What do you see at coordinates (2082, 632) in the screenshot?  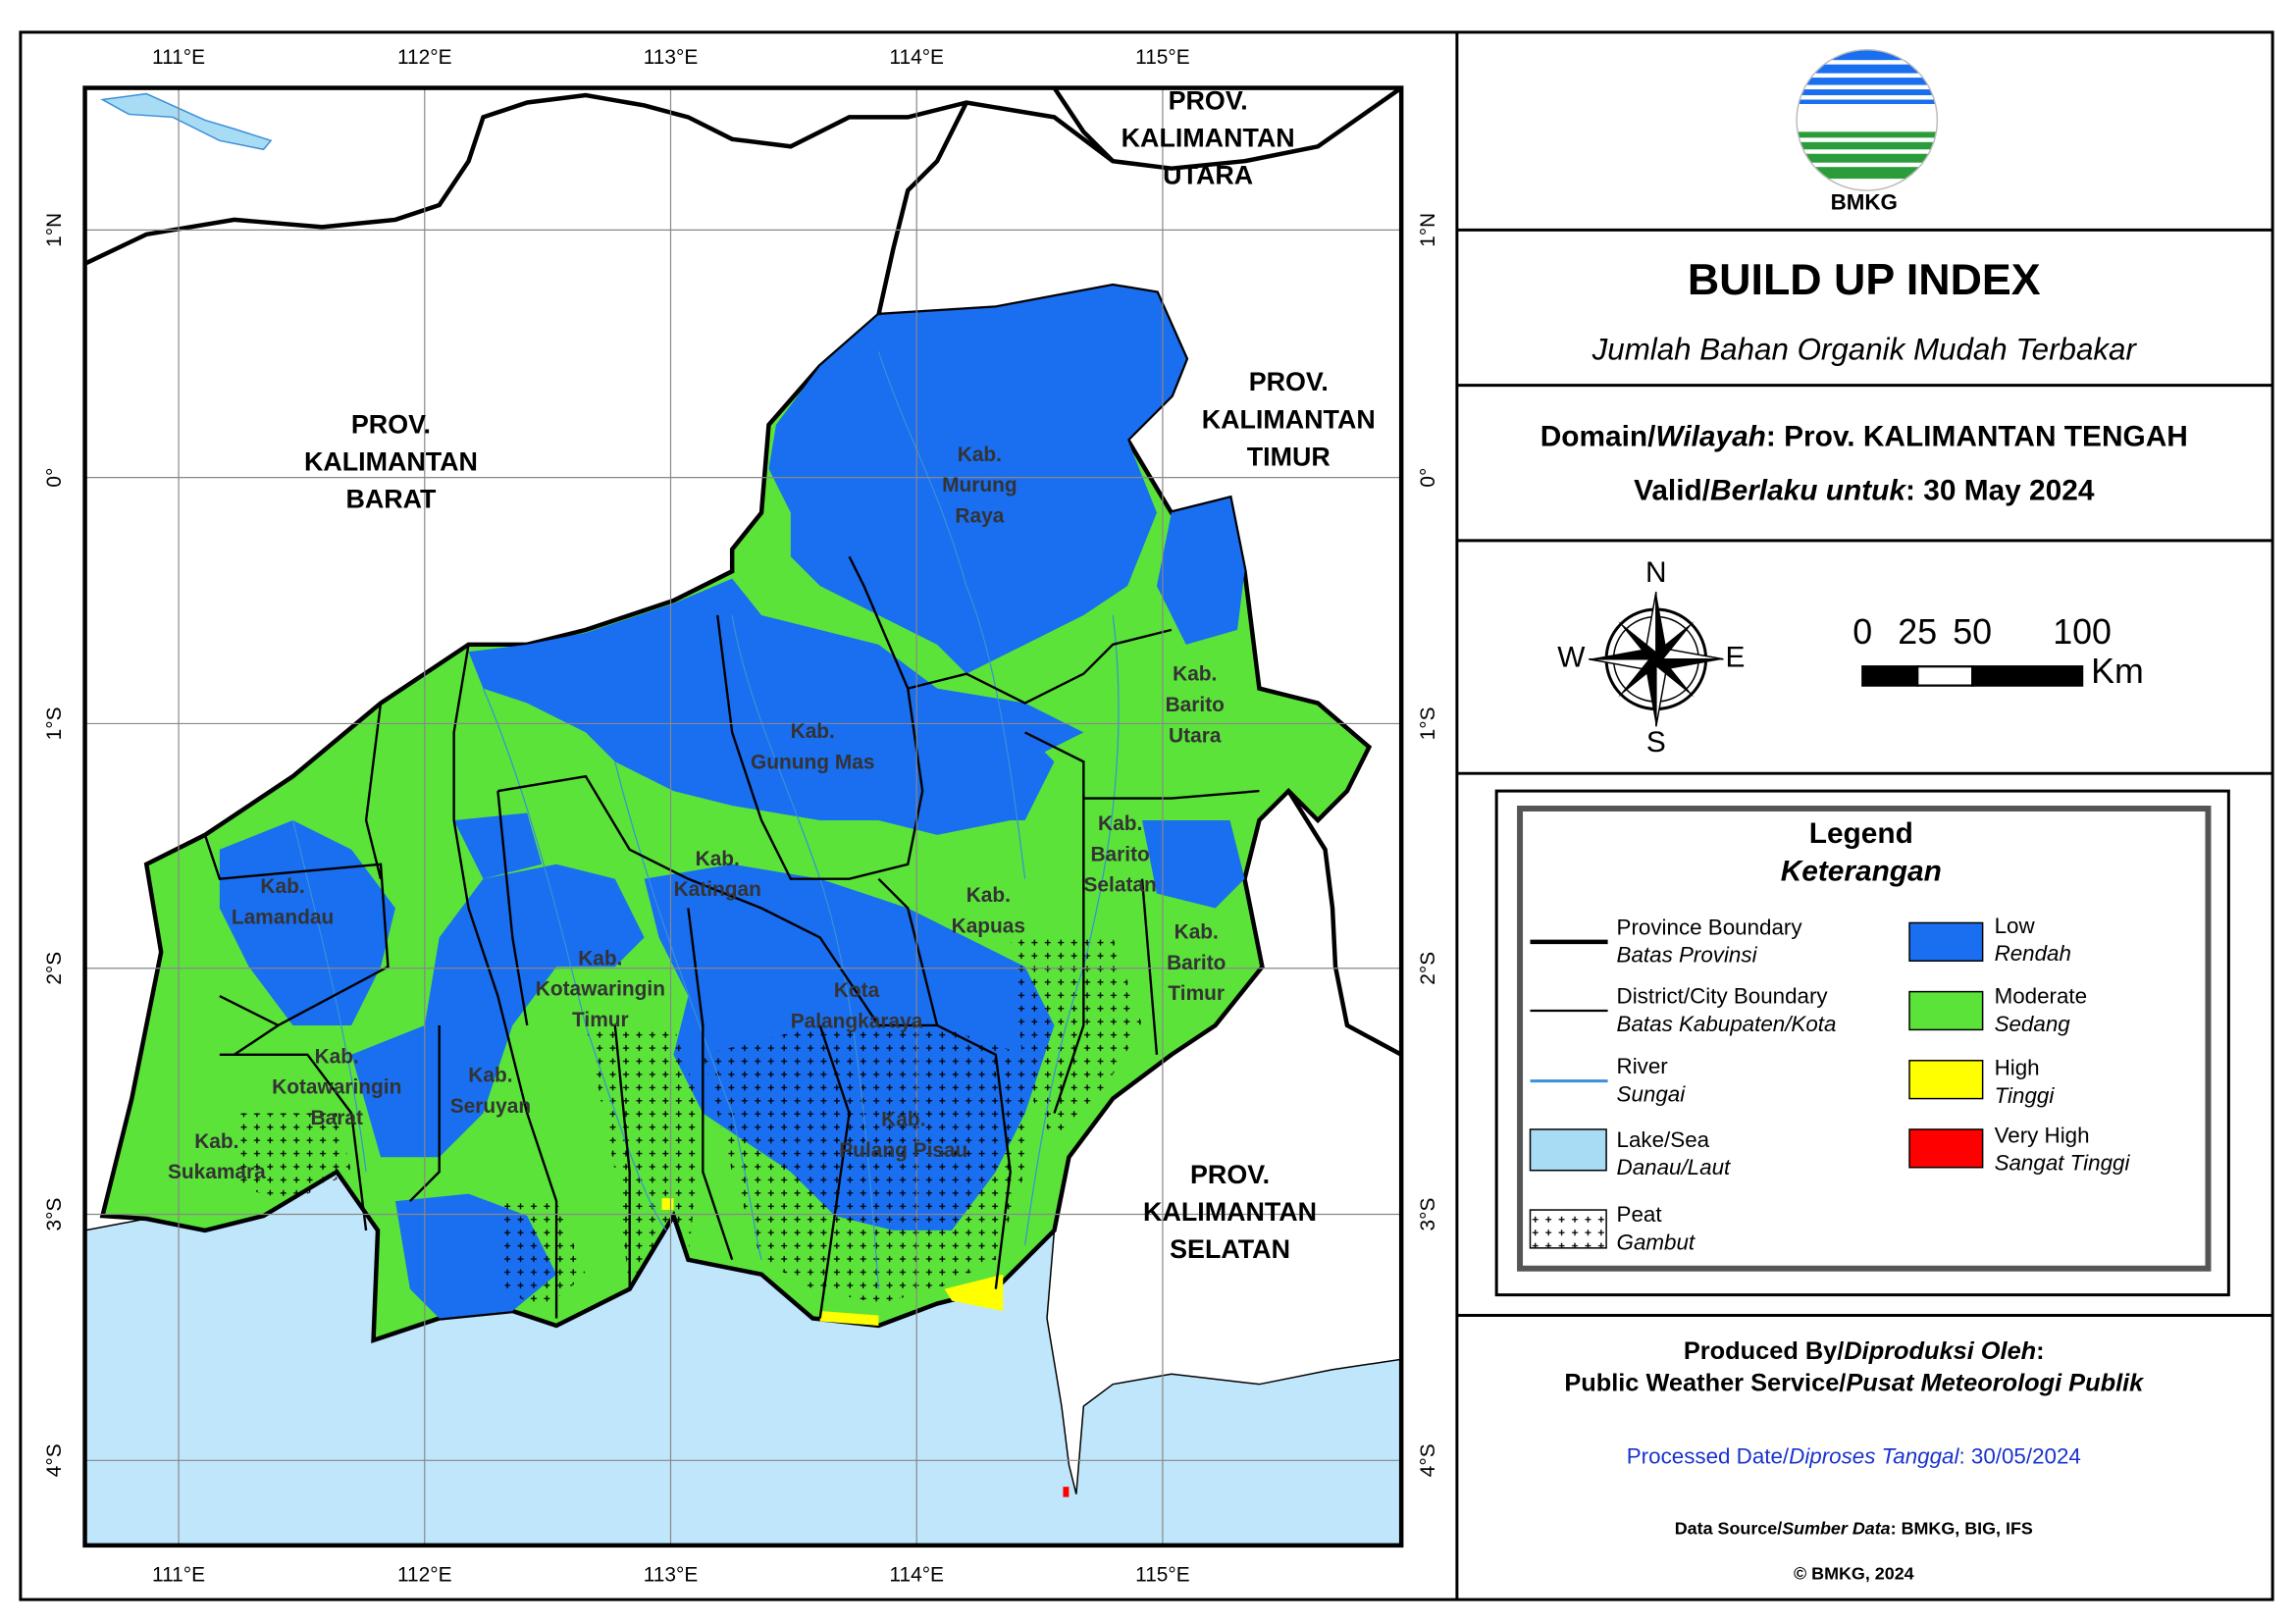 I see `scale-tick-label: 100` at bounding box center [2082, 632].